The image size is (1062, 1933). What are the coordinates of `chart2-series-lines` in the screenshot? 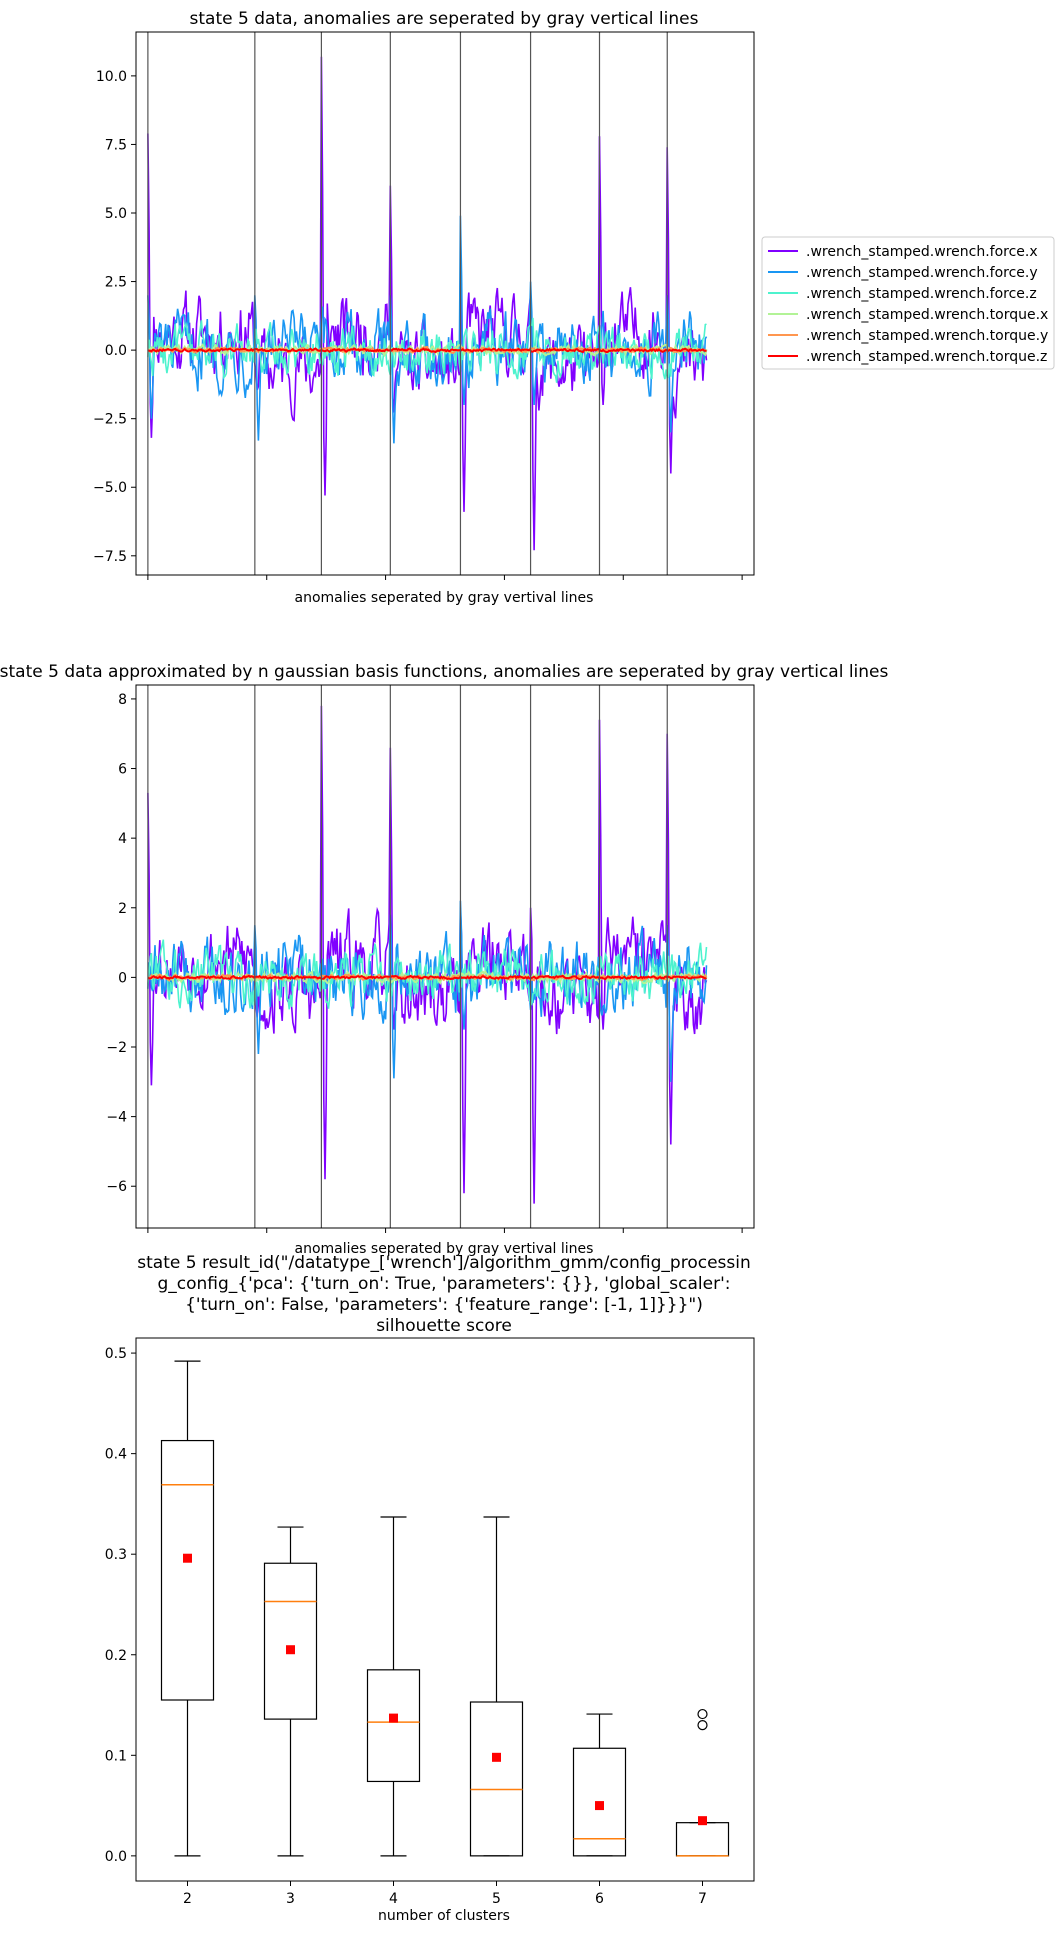 It's located at (427, 954).